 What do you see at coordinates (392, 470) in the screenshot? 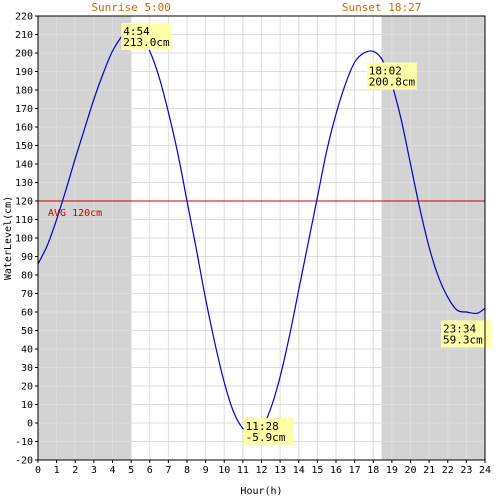
I see `x-tick-label: 19` at bounding box center [392, 470].